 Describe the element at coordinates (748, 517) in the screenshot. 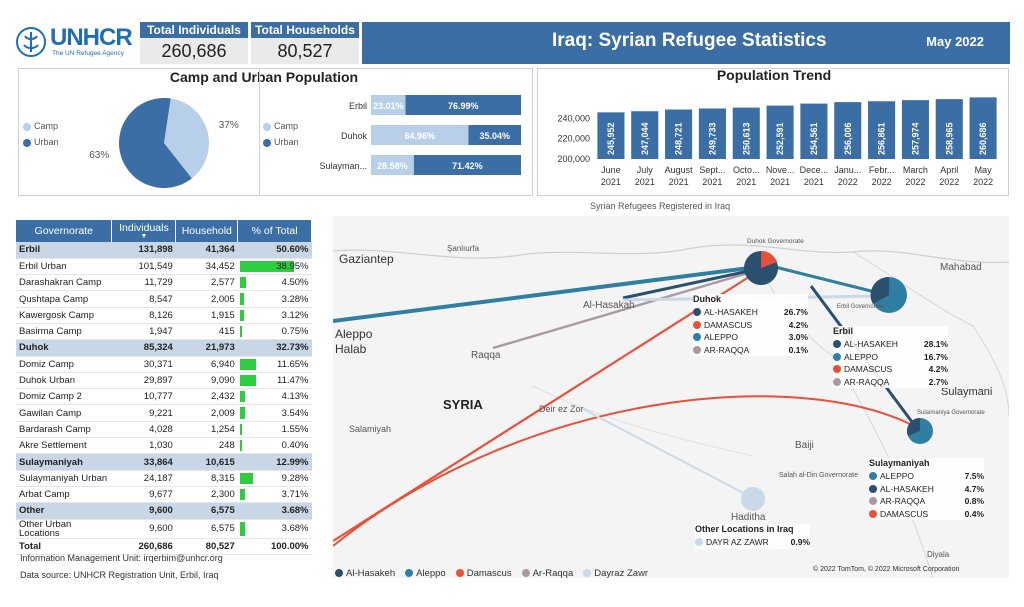

I see `map-label: Haditha` at that location.